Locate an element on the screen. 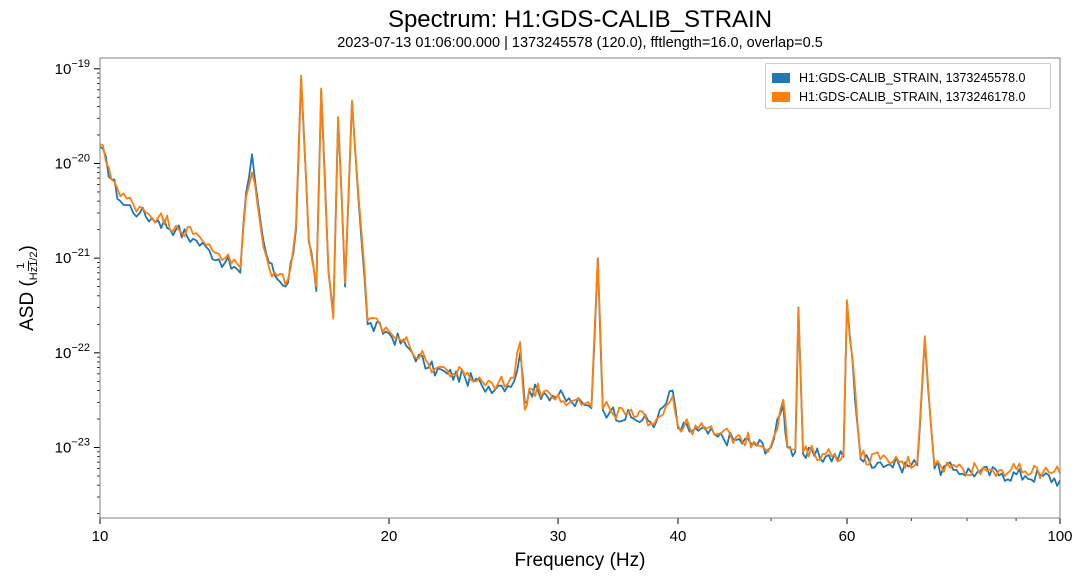 The width and height of the screenshot is (1084, 581). y-tick-label-5: 10−23 is located at coordinates (72, 446).